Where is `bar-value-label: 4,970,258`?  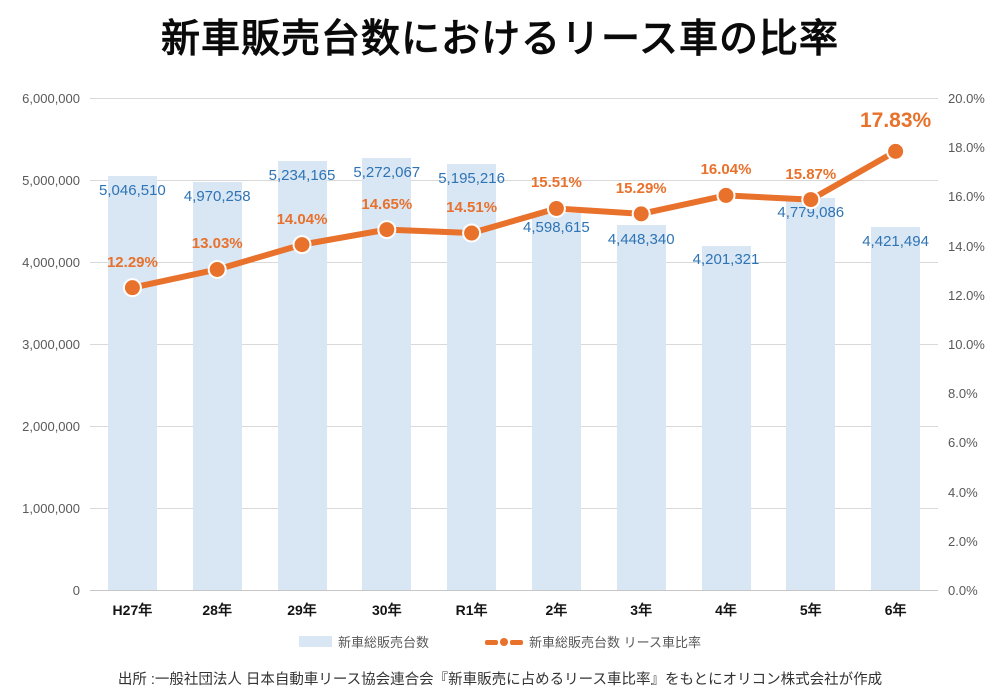 bar-value-label: 4,970,258 is located at coordinates (217, 197).